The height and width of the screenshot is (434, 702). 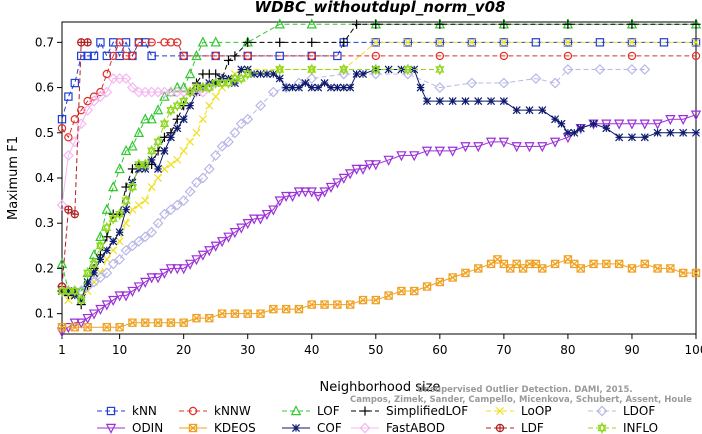 I want to click on legend-label: SimplifiedLOF, so click(x=427, y=411).